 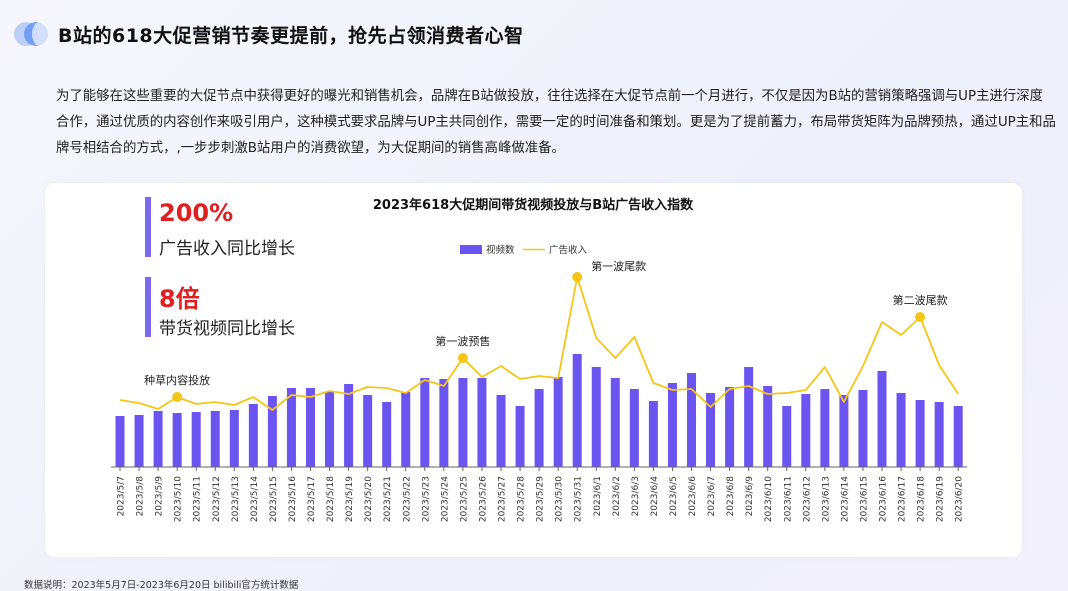 I want to click on x-tick-label: 2023/6/9, so click(x=750, y=496).